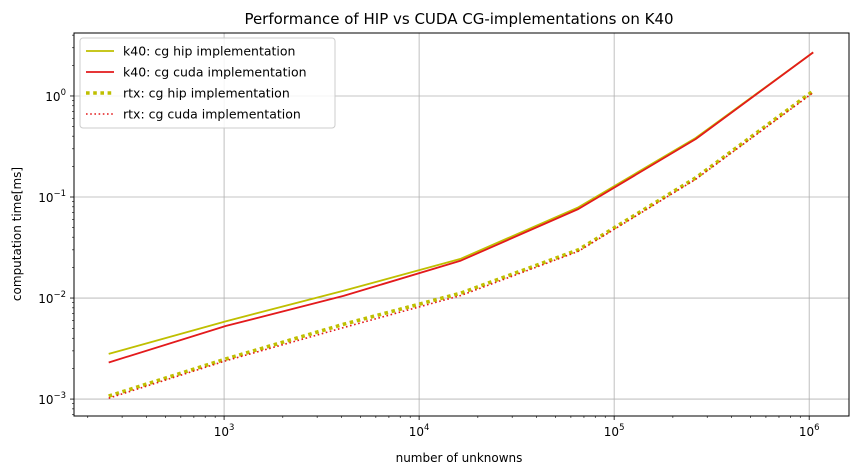 This screenshot has height=475, width=857. What do you see at coordinates (55, 96) in the screenshot?
I see `y-tick-label: 10⁰` at bounding box center [55, 96].